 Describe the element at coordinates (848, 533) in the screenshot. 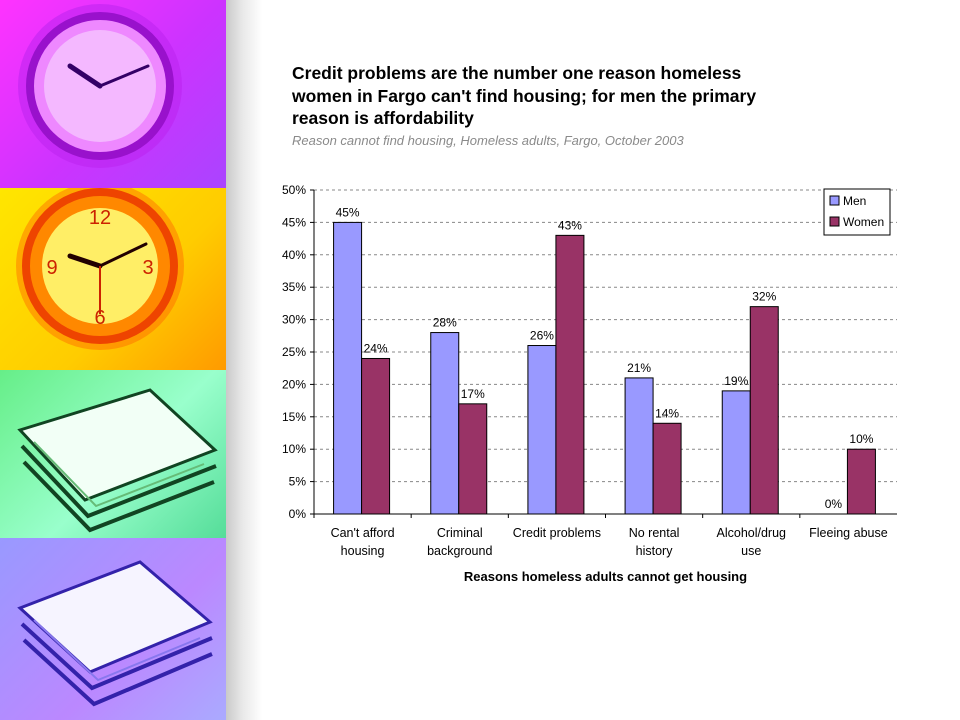

I see `x-tick-label: Fleeing abuse` at that location.